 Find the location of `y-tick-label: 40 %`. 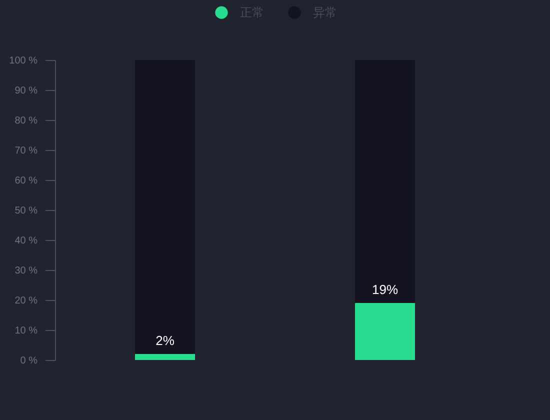

y-tick-label: 40 % is located at coordinates (26, 241).